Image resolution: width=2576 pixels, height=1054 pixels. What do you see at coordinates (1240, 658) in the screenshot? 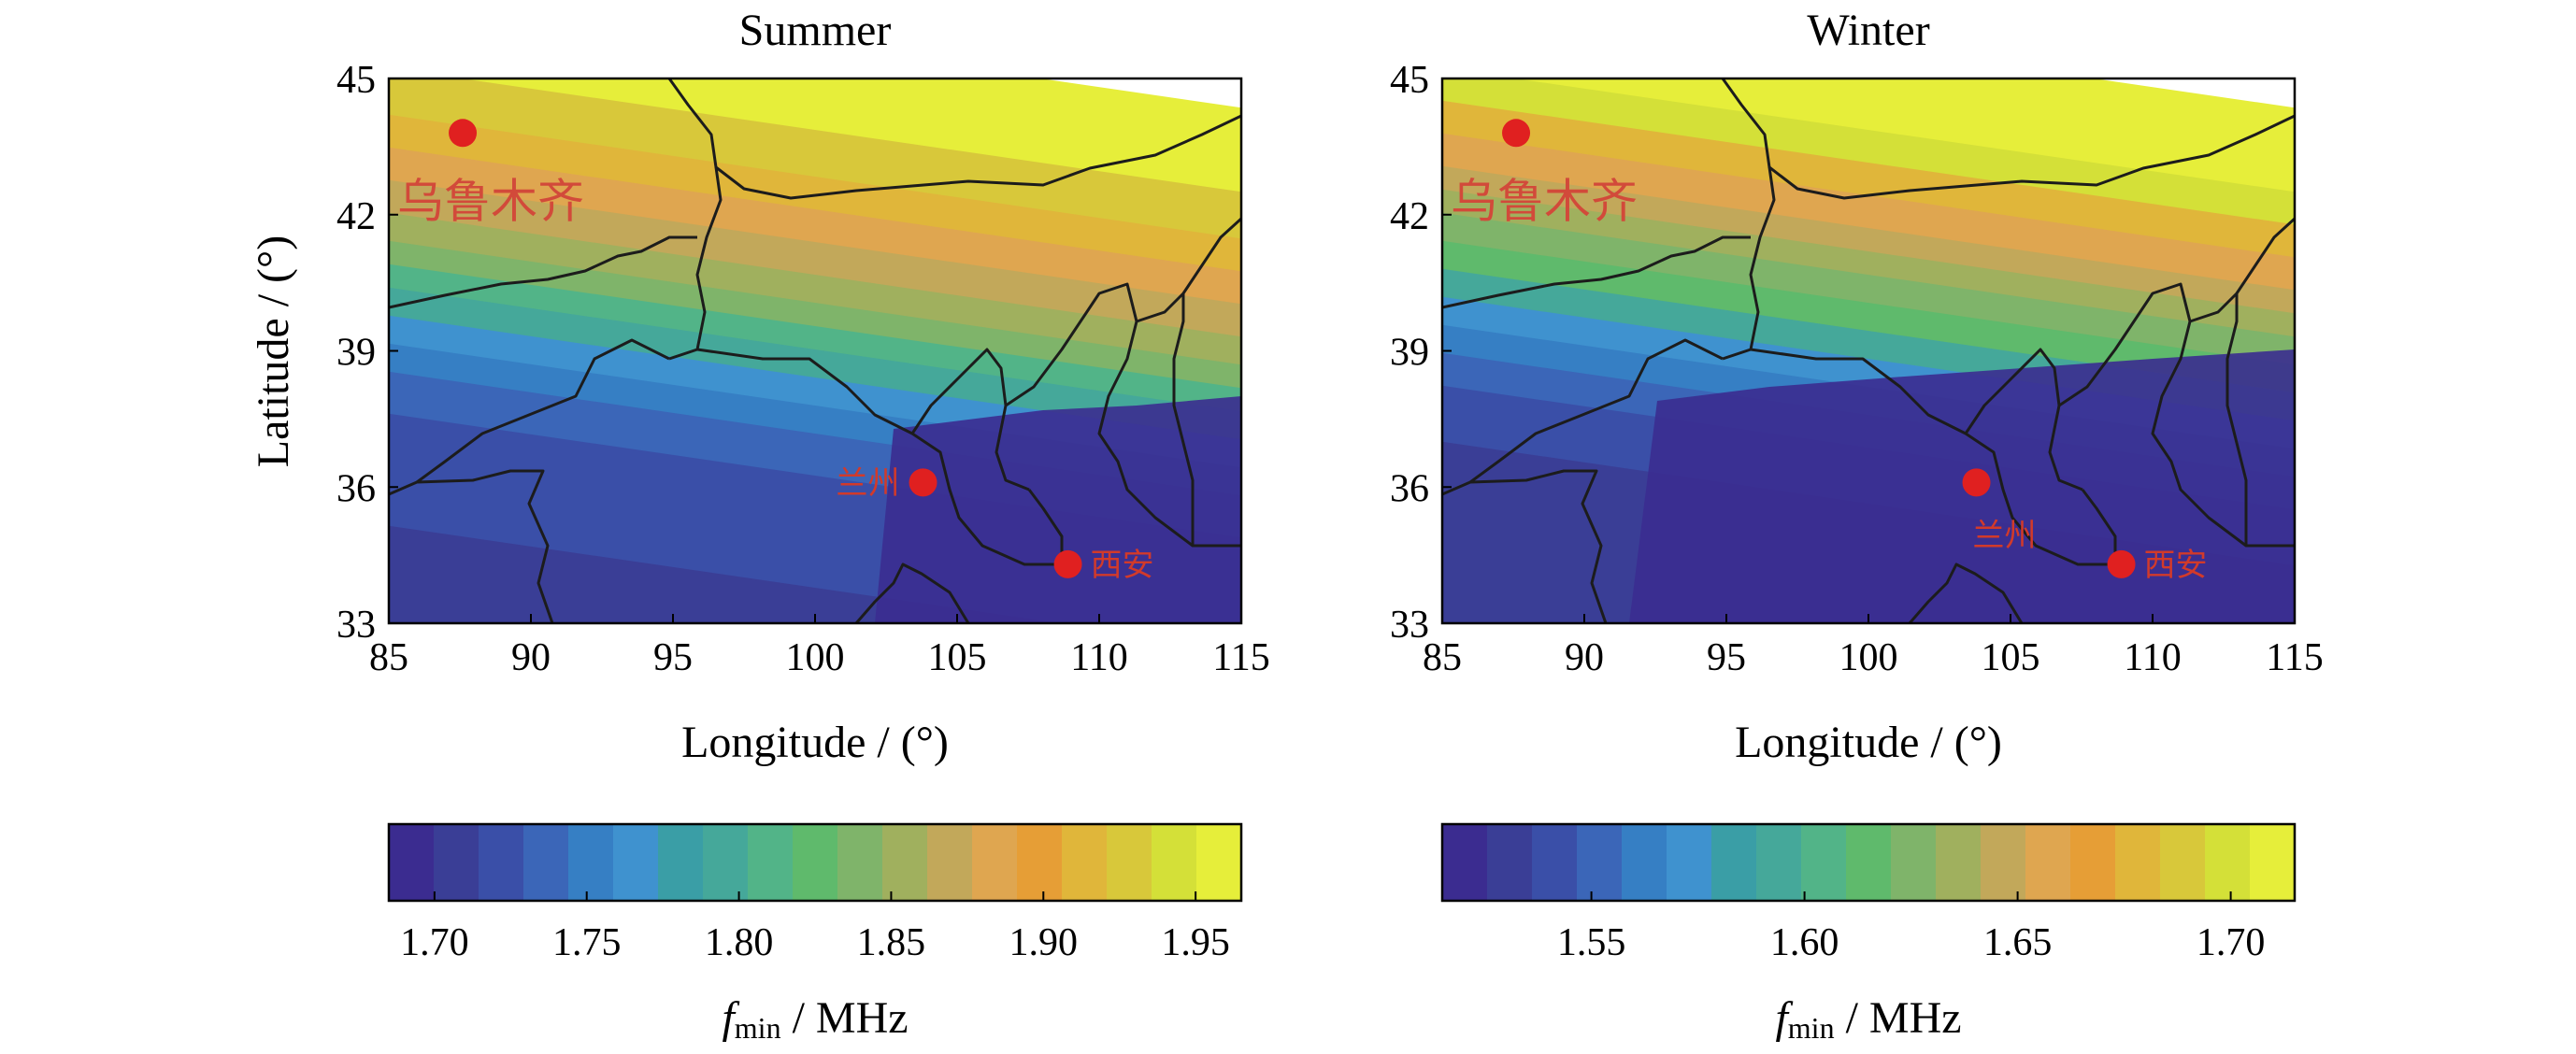
I see `summer-x-tick-label: 115` at bounding box center [1240, 658].